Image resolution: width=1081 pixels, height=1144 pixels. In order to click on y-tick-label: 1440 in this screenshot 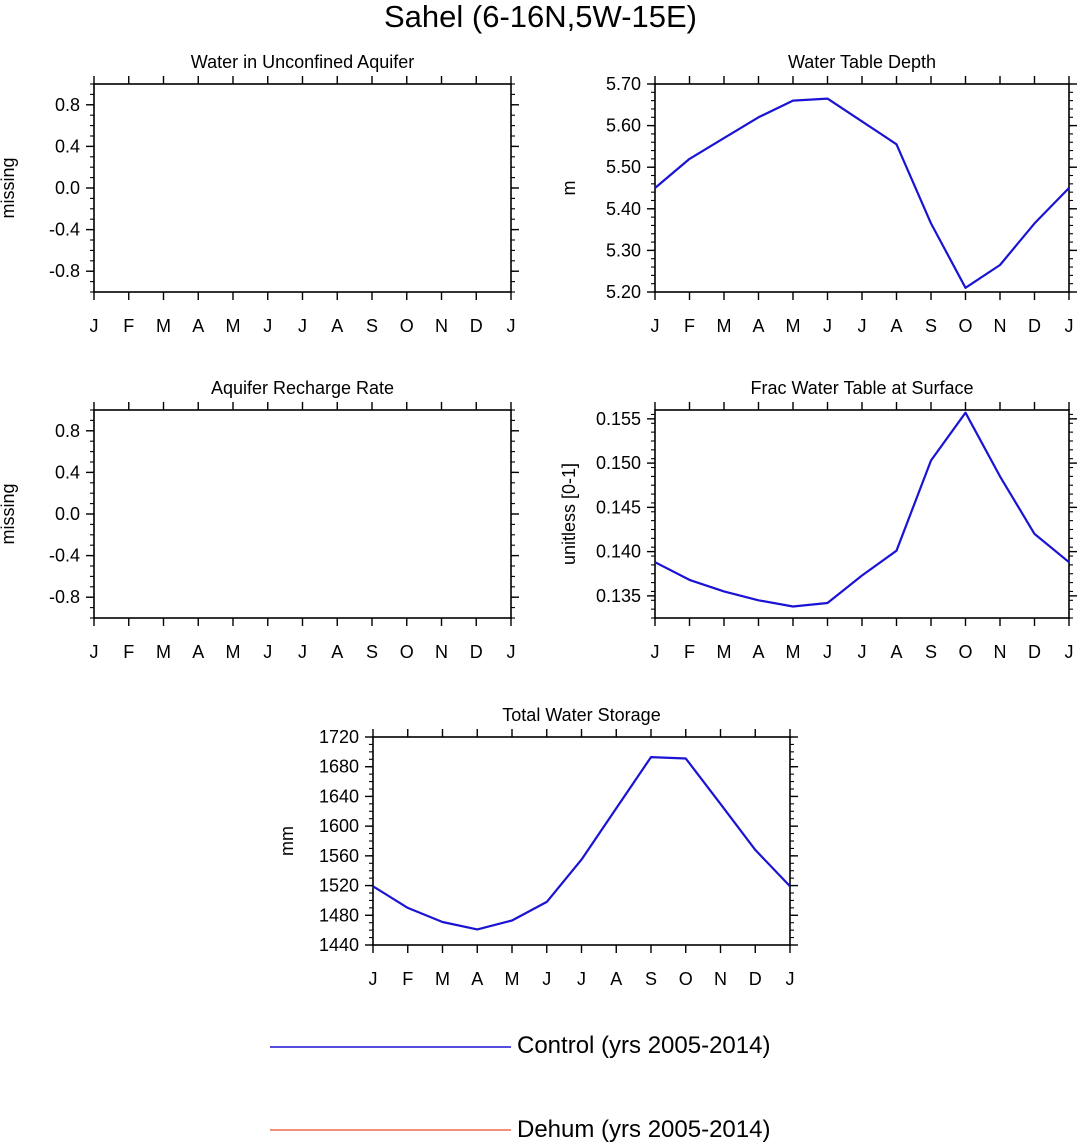, I will do `click(339, 945)`.